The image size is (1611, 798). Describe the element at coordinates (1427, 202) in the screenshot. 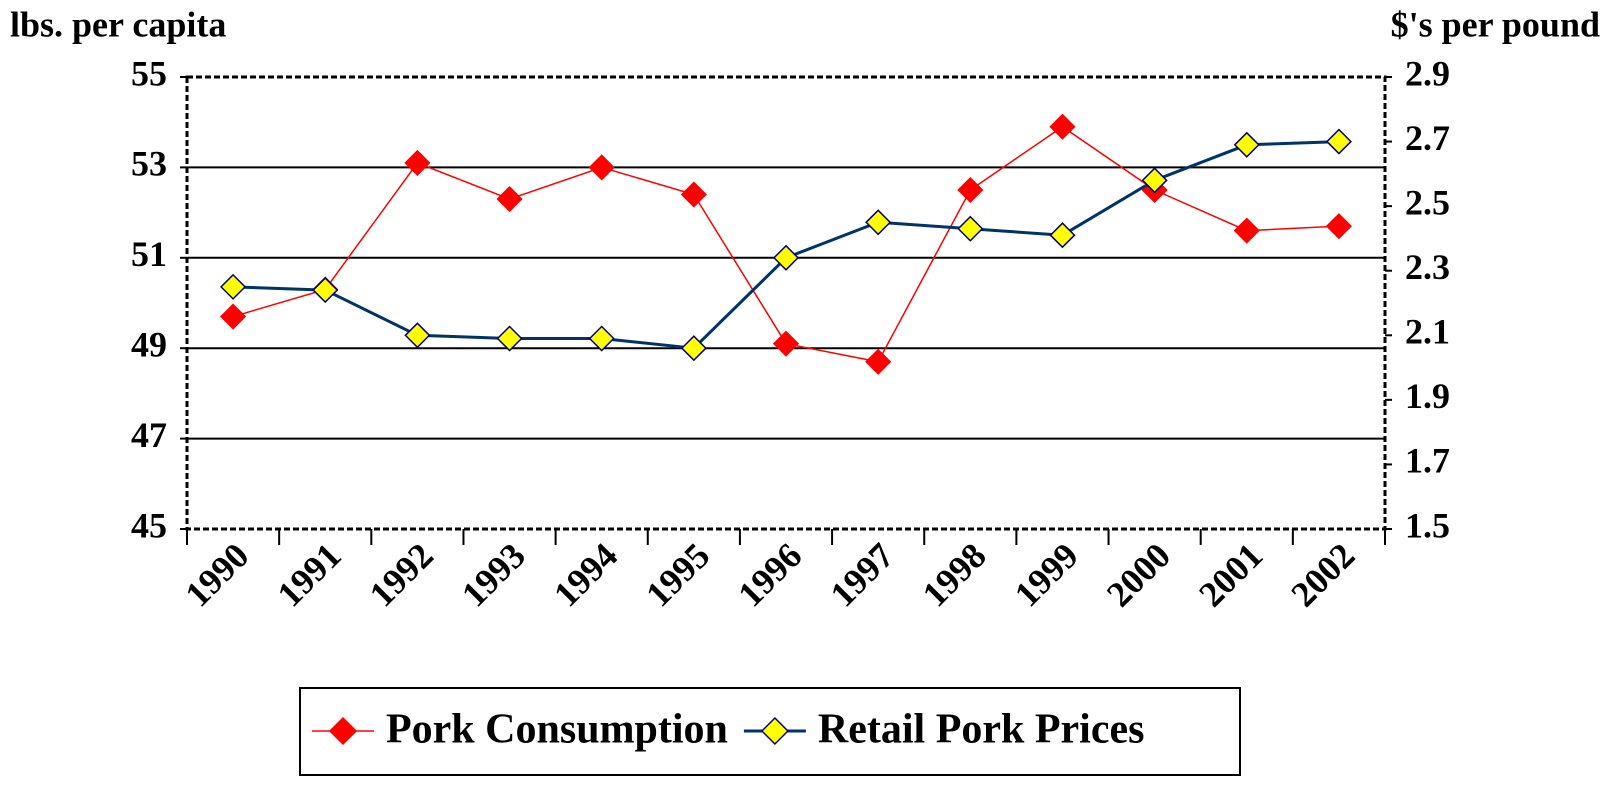

I see `y2-tick-label: 2.5` at that location.